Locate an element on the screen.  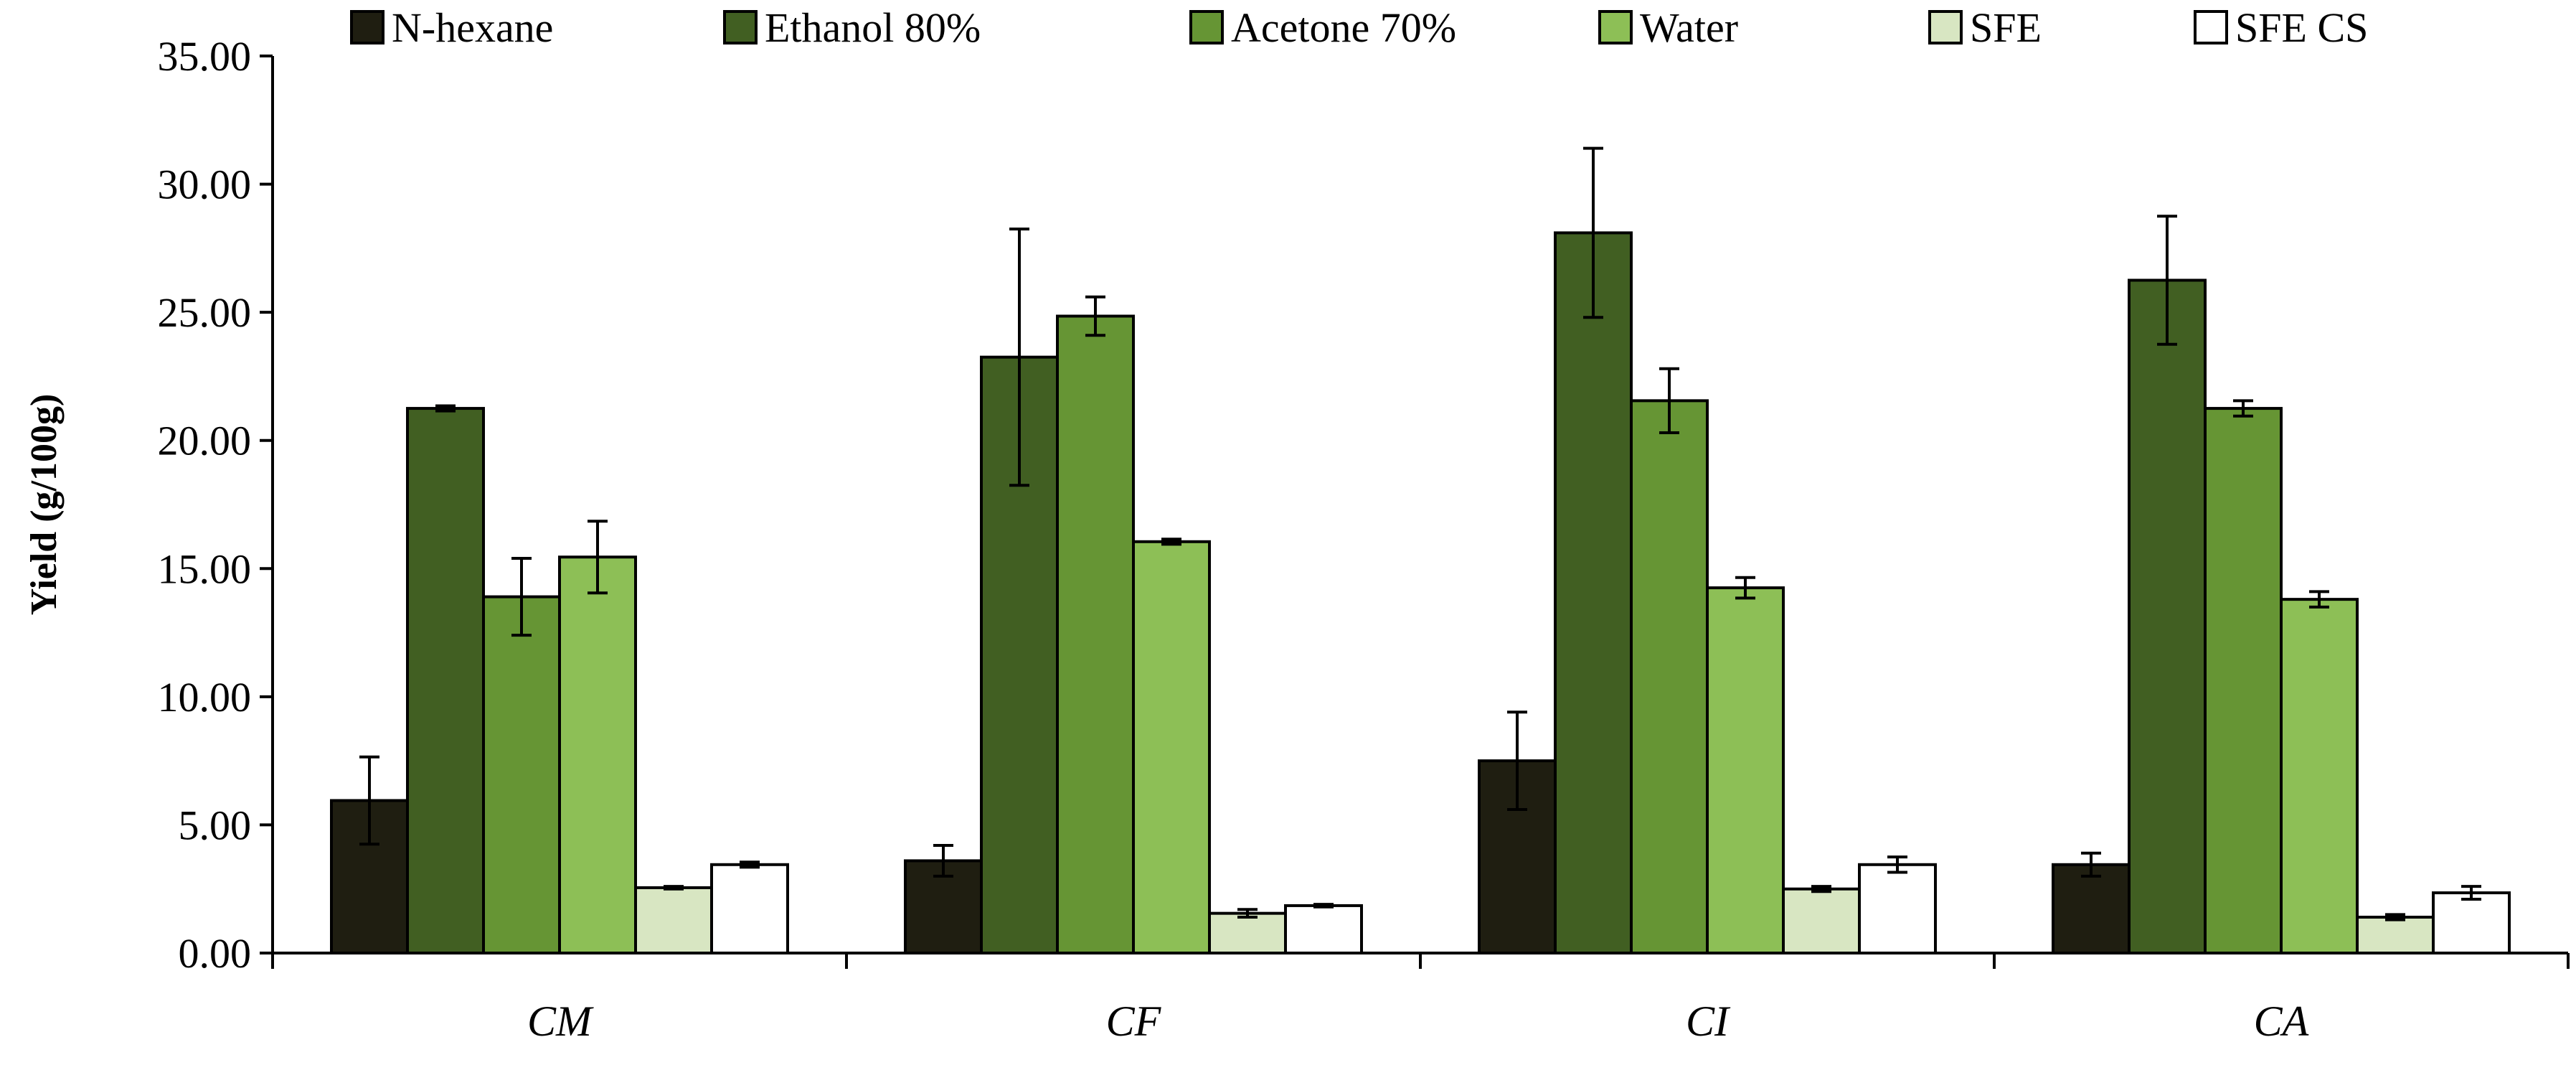
x-category-label: CF is located at coordinates (1134, 1021).